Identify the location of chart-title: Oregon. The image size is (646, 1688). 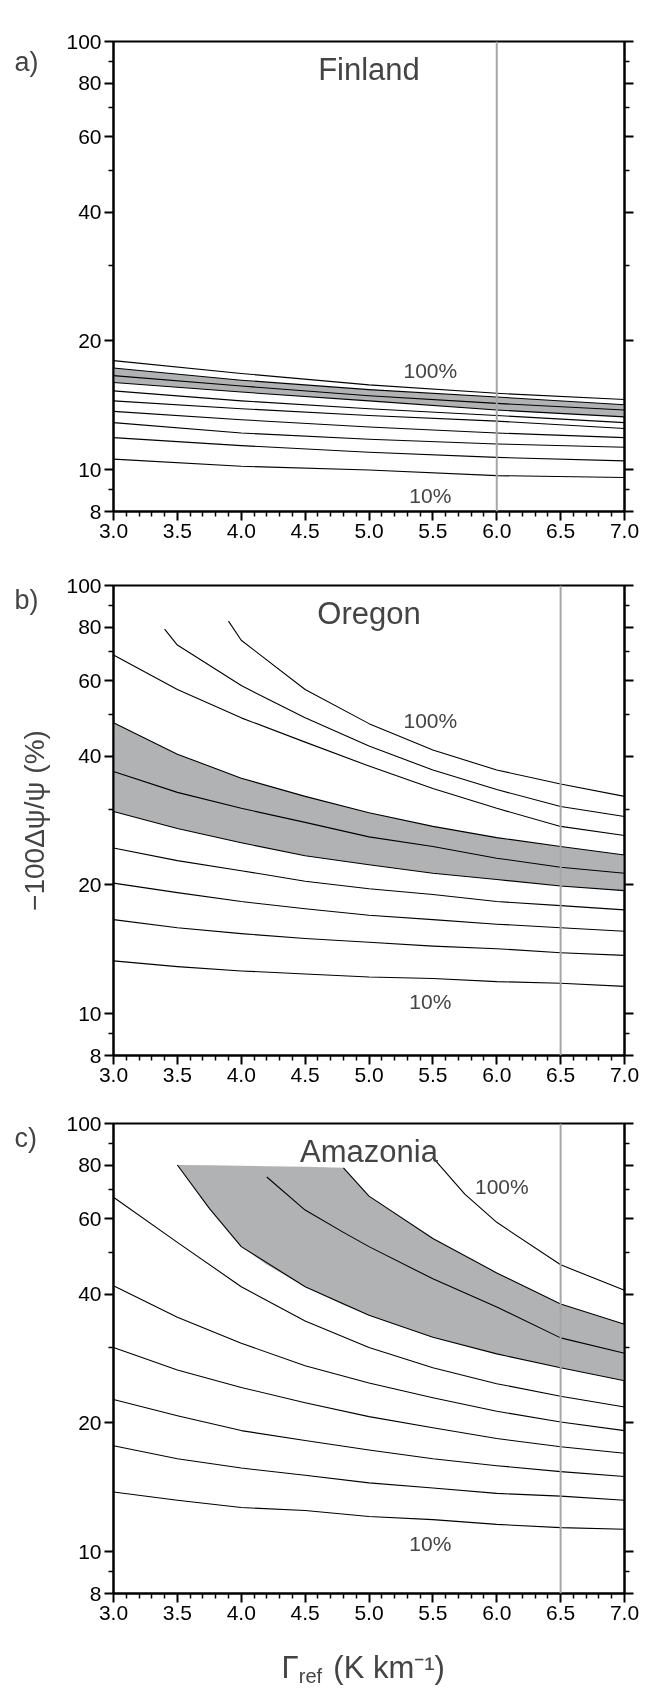
(369, 613).